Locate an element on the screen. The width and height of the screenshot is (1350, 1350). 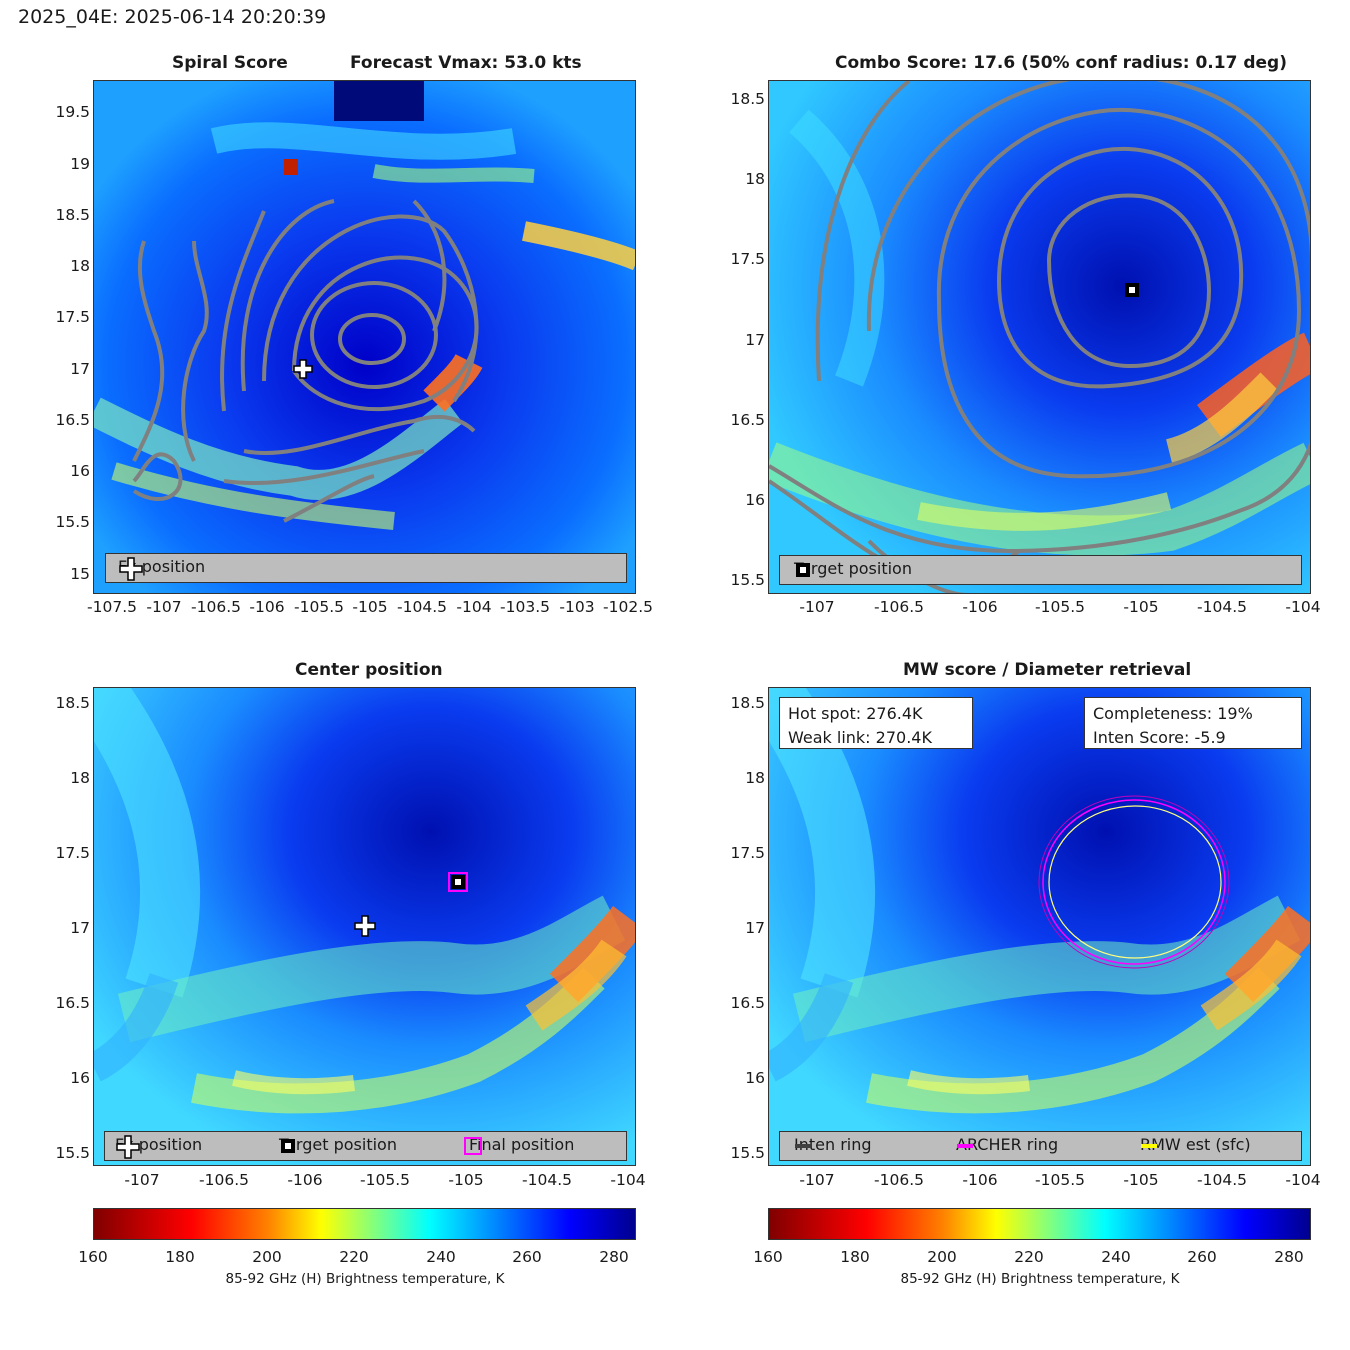
weak-link-text: Weak link: 270.4K is located at coordinates (860, 737).